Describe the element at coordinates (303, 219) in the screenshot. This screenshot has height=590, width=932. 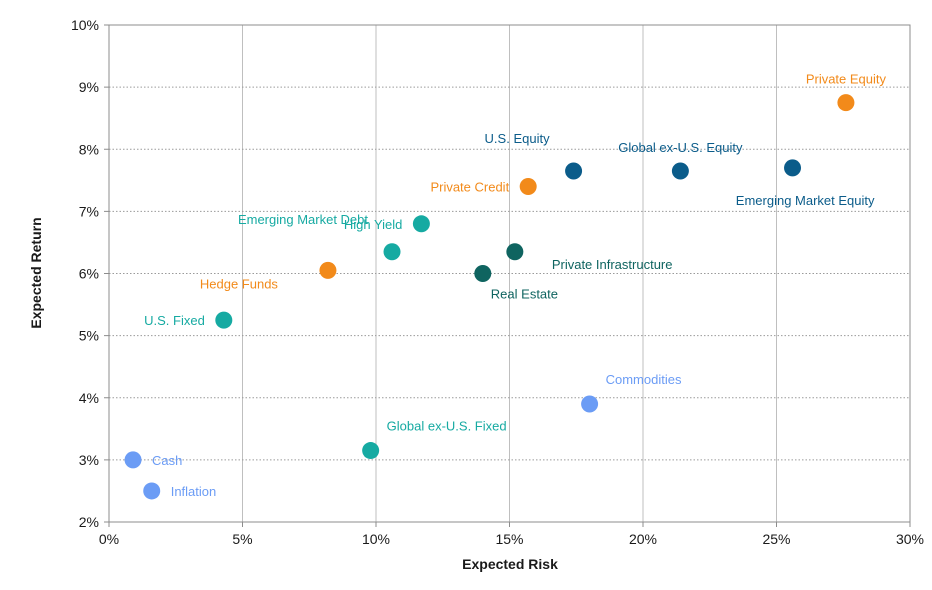
I see `point-label: Emerging Market Debt` at that location.